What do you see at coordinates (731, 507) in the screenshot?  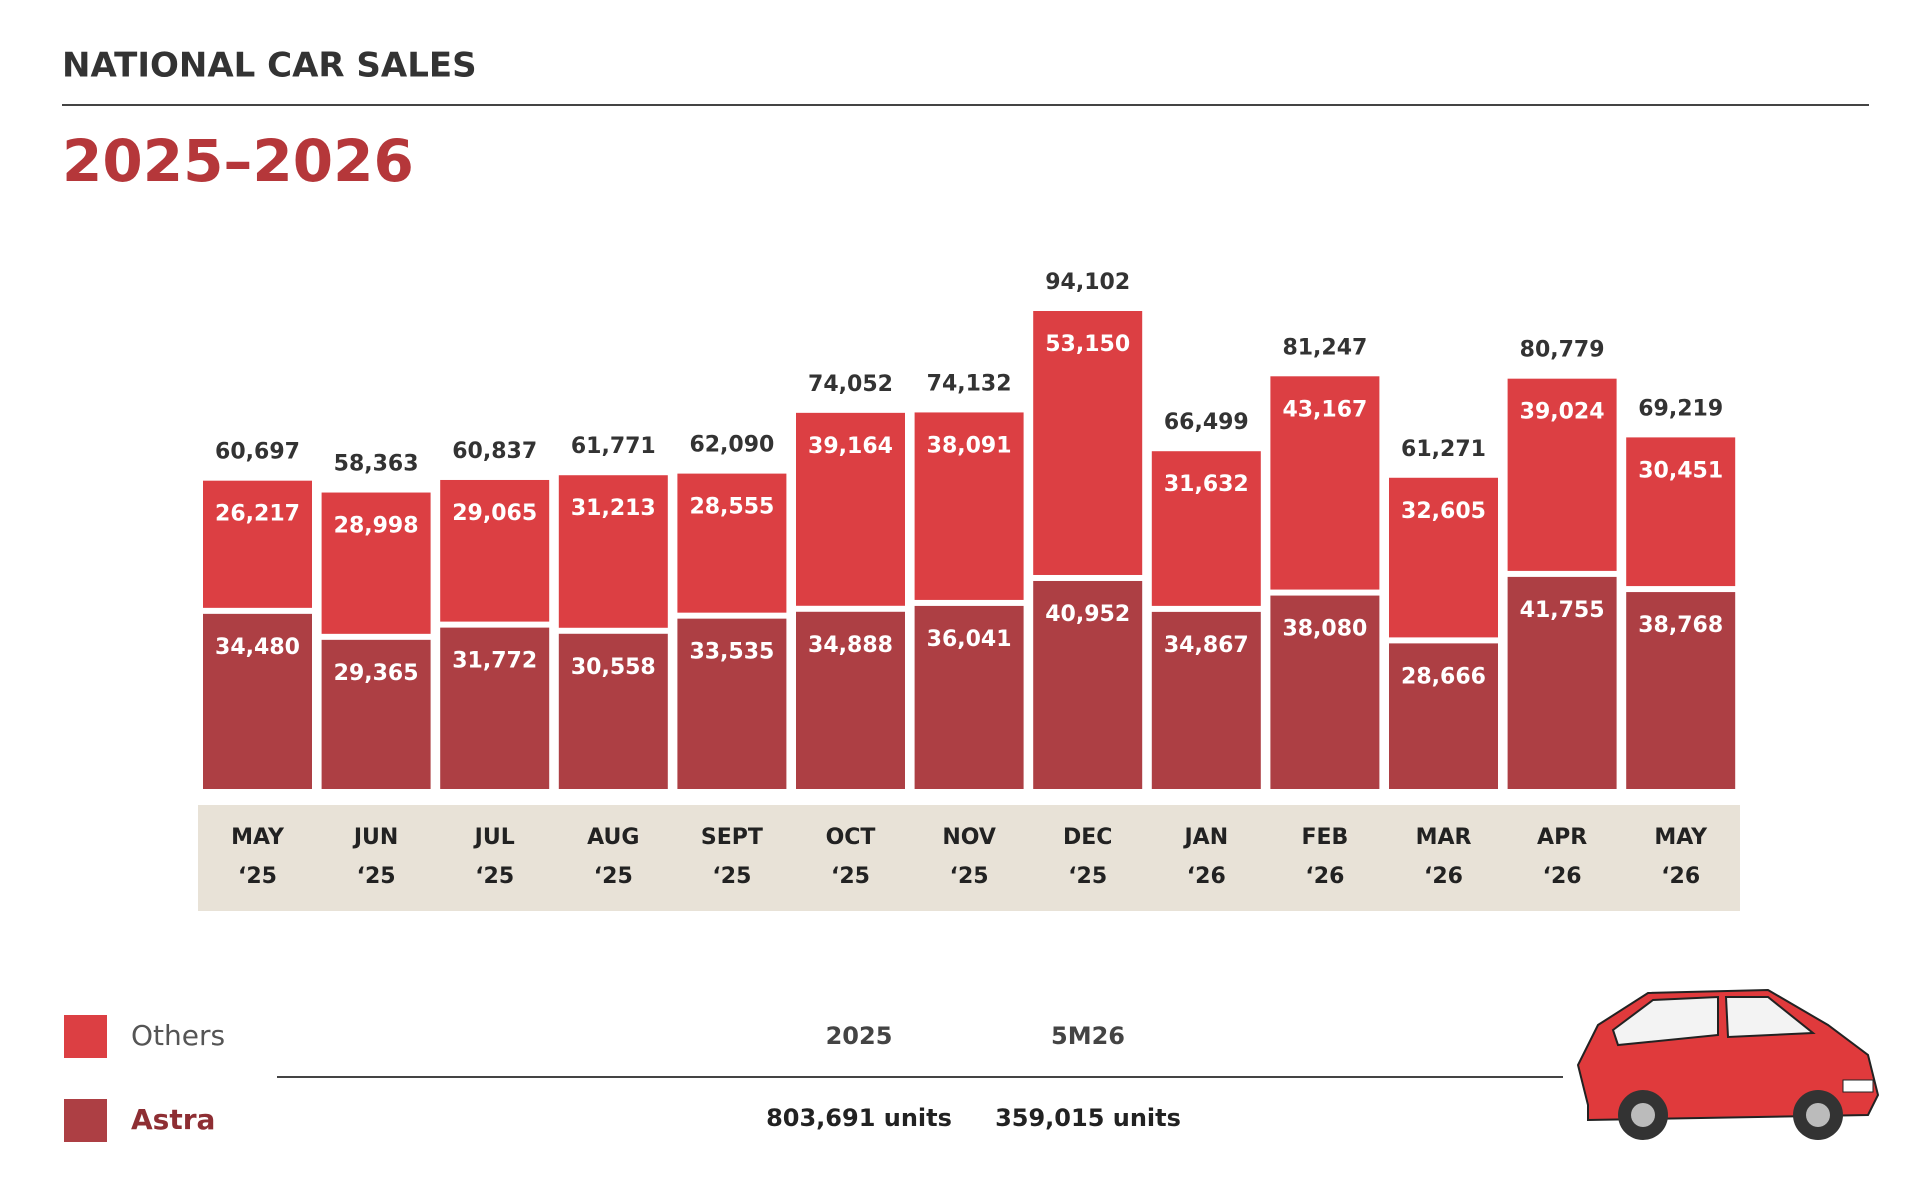 I see `bar-value-label: 28,555` at bounding box center [731, 507].